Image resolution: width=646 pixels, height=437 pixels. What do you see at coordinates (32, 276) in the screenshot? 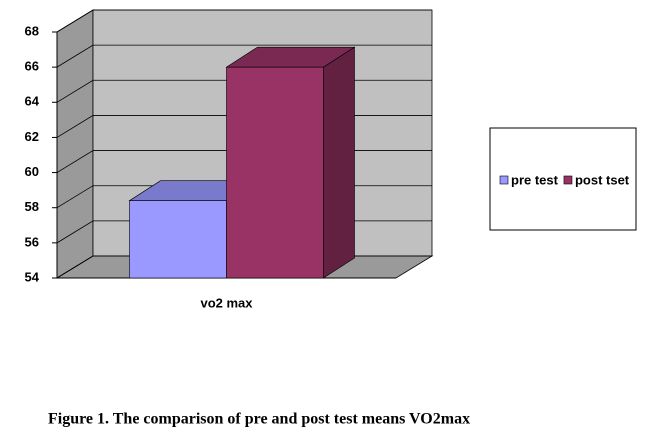
I see `y-tick-label: 54` at bounding box center [32, 276].